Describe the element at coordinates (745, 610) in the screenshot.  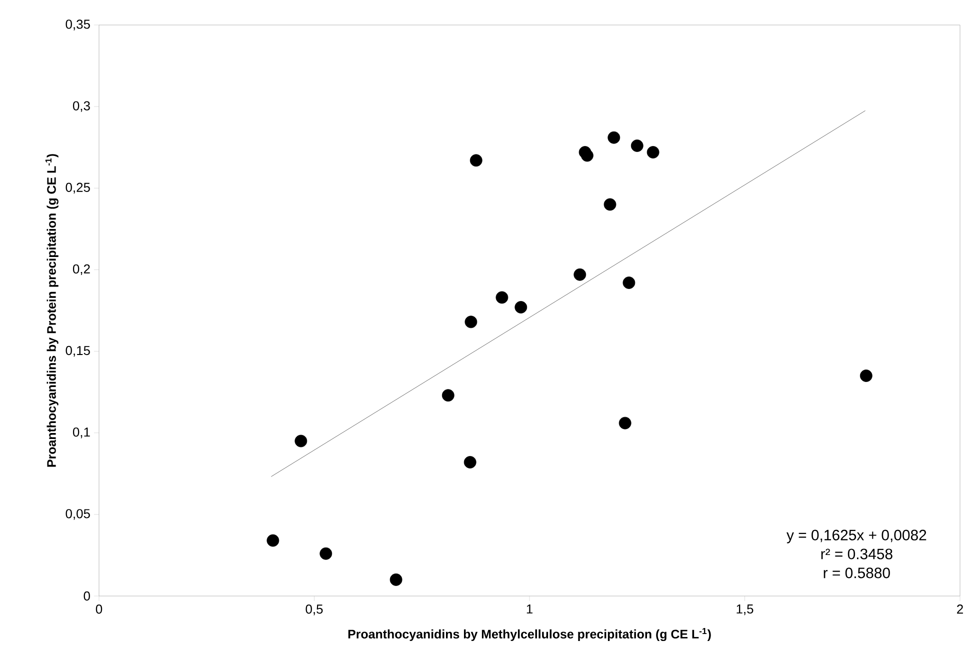
I see `x-tick-label: 1,5` at that location.